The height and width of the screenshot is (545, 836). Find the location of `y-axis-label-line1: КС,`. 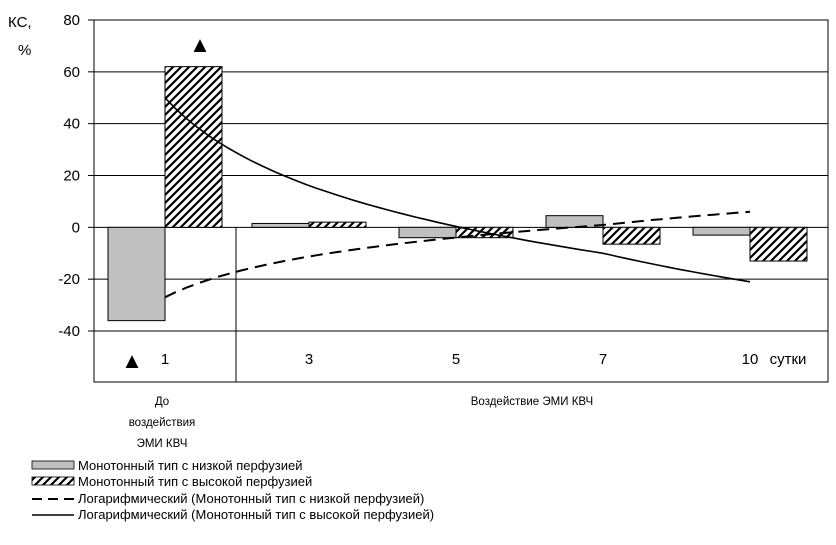

y-axis-label-line1: КС, is located at coordinates (20, 22).